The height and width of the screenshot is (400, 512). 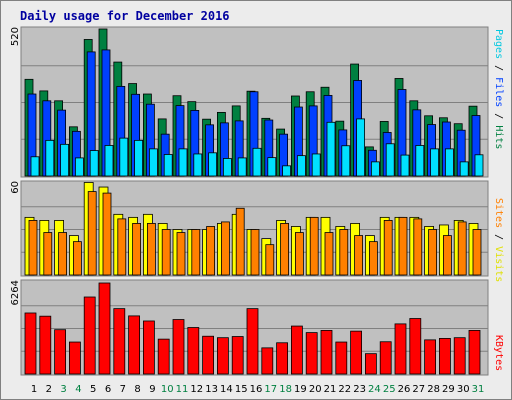 I want to click on y-max-label-bottom: 6264, so click(x=15, y=292).